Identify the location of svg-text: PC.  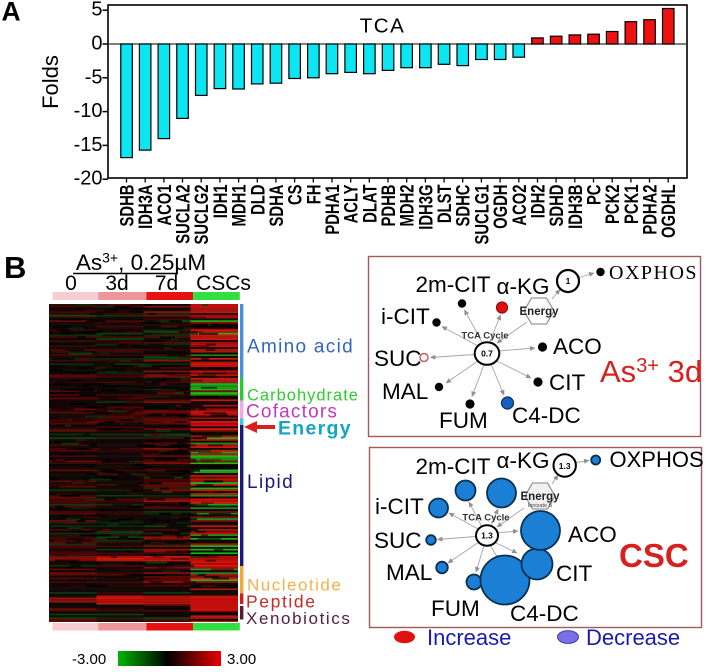
(594, 195).